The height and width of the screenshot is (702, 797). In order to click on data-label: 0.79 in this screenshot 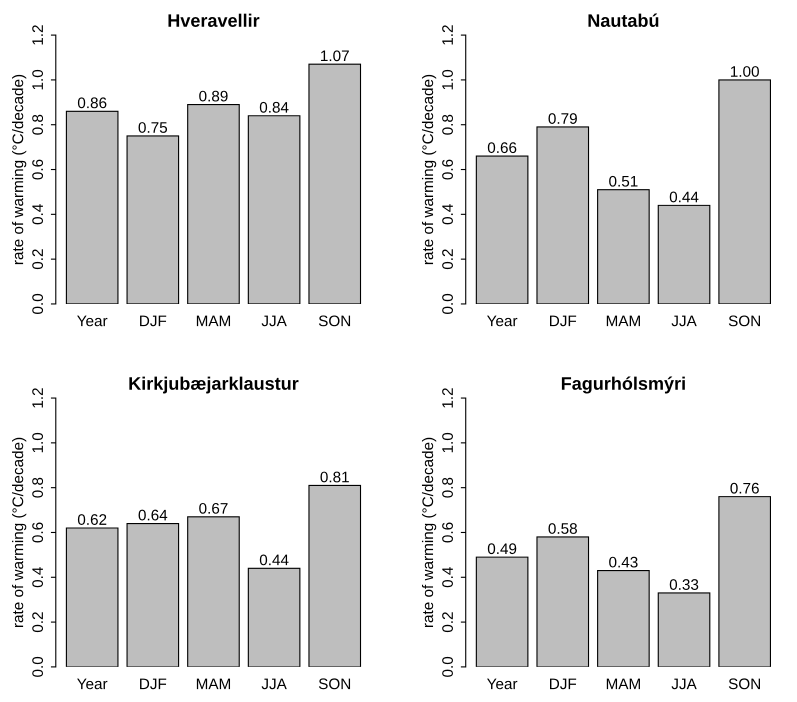, I will do `click(562, 118)`.